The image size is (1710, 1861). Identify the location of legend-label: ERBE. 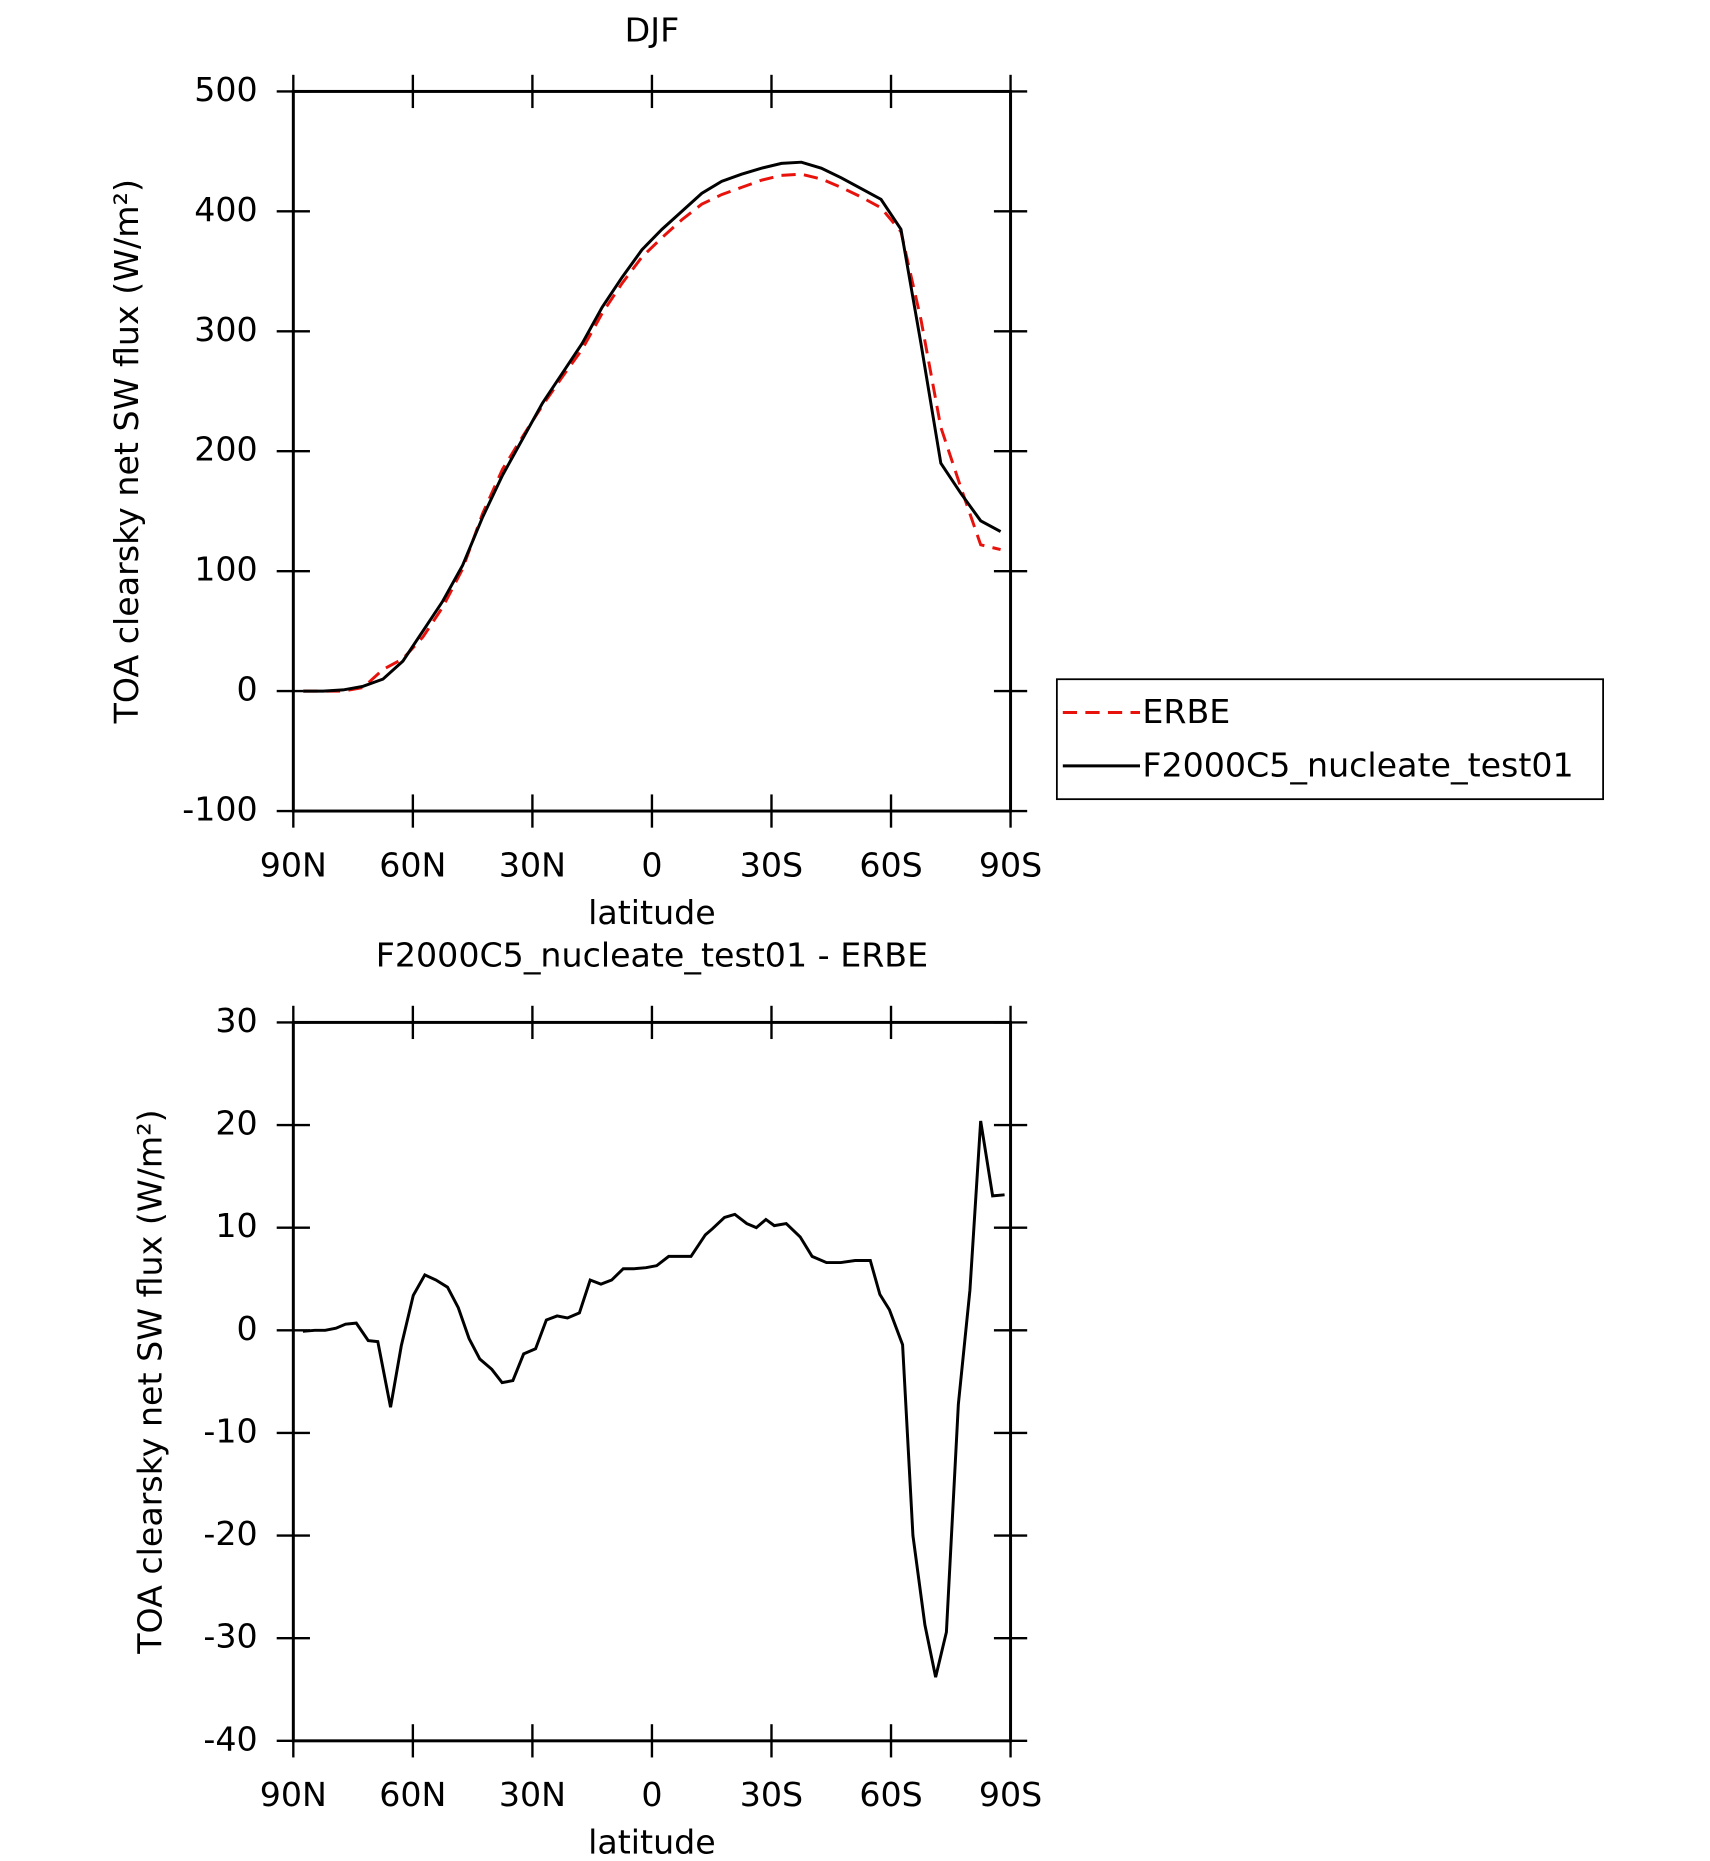
(1186, 711).